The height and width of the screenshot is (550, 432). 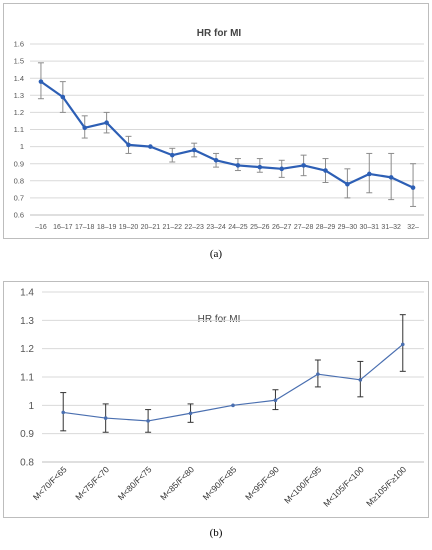 I want to click on x-tick-label: 16–17, so click(x=63, y=227).